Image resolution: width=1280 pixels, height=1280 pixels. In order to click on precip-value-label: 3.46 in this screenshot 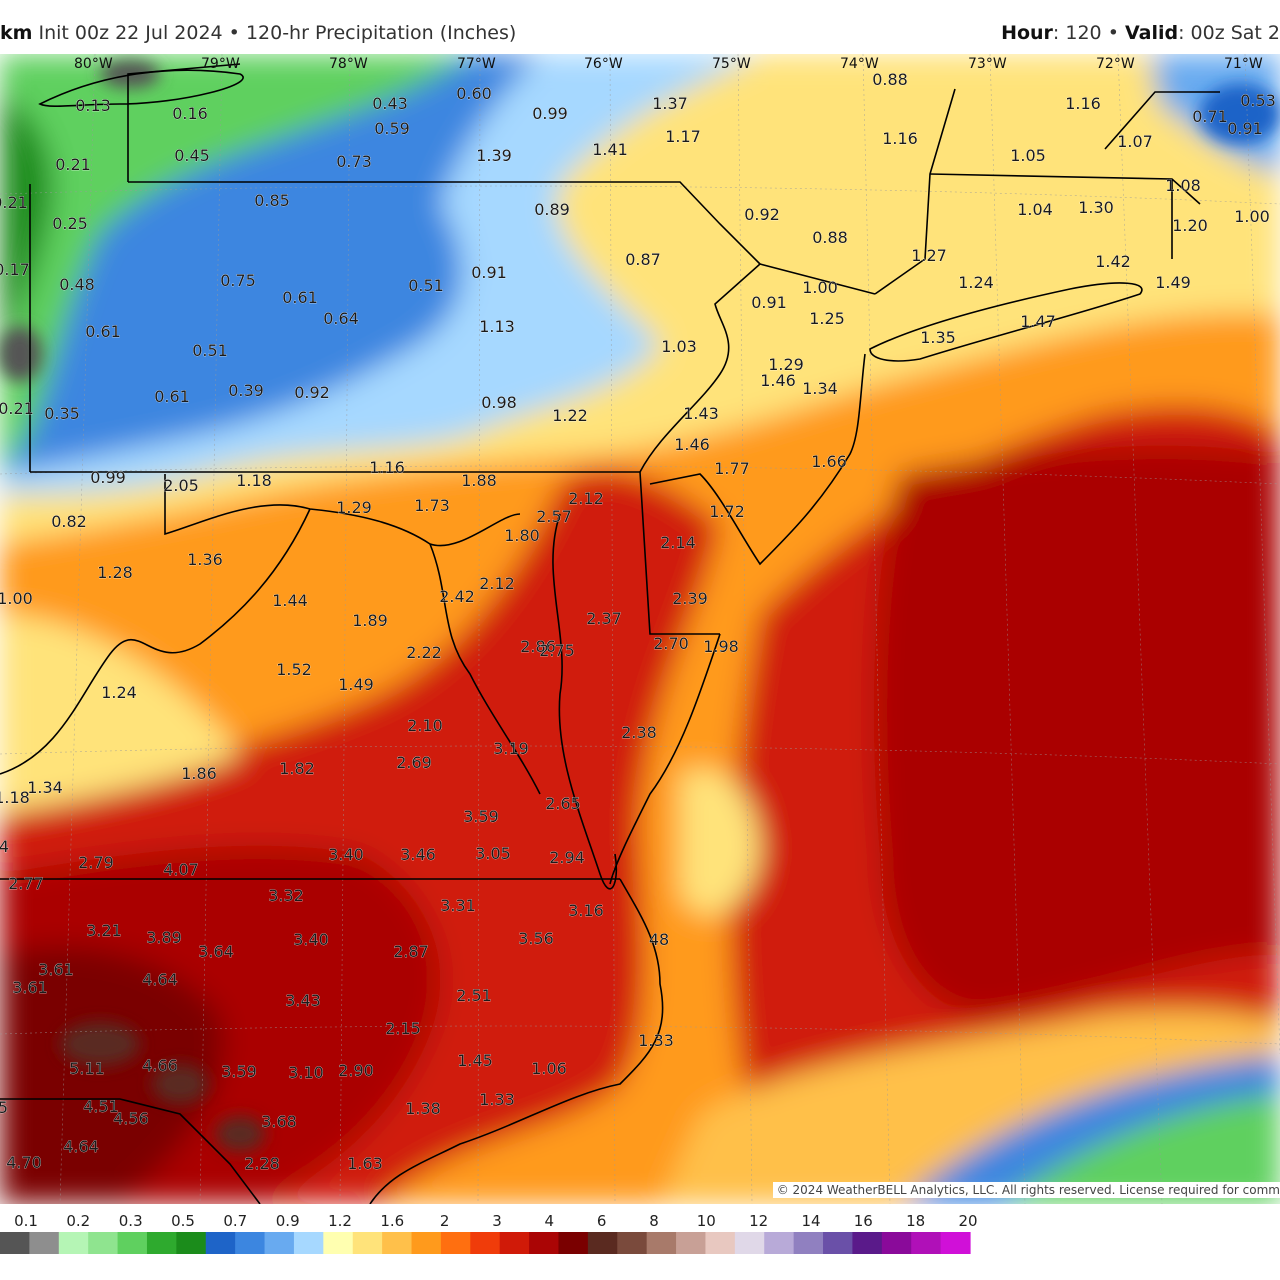, I will do `click(418, 854)`.